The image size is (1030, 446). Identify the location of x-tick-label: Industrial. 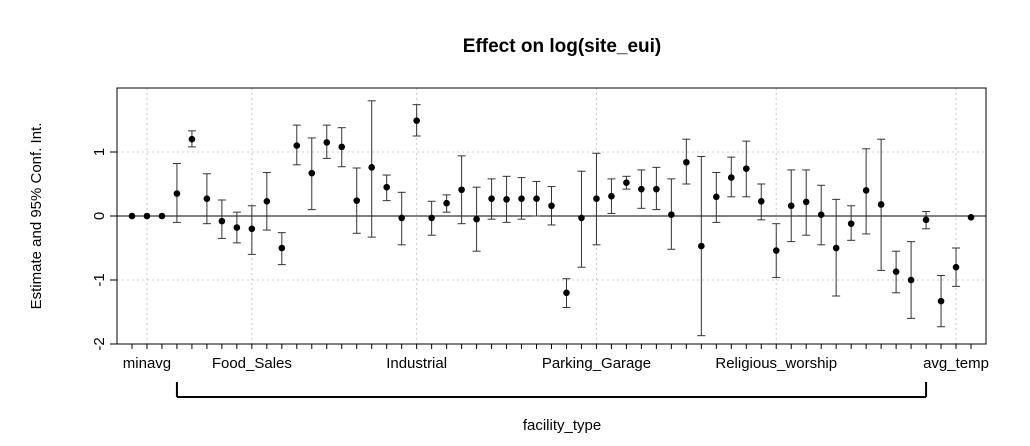
(416, 363).